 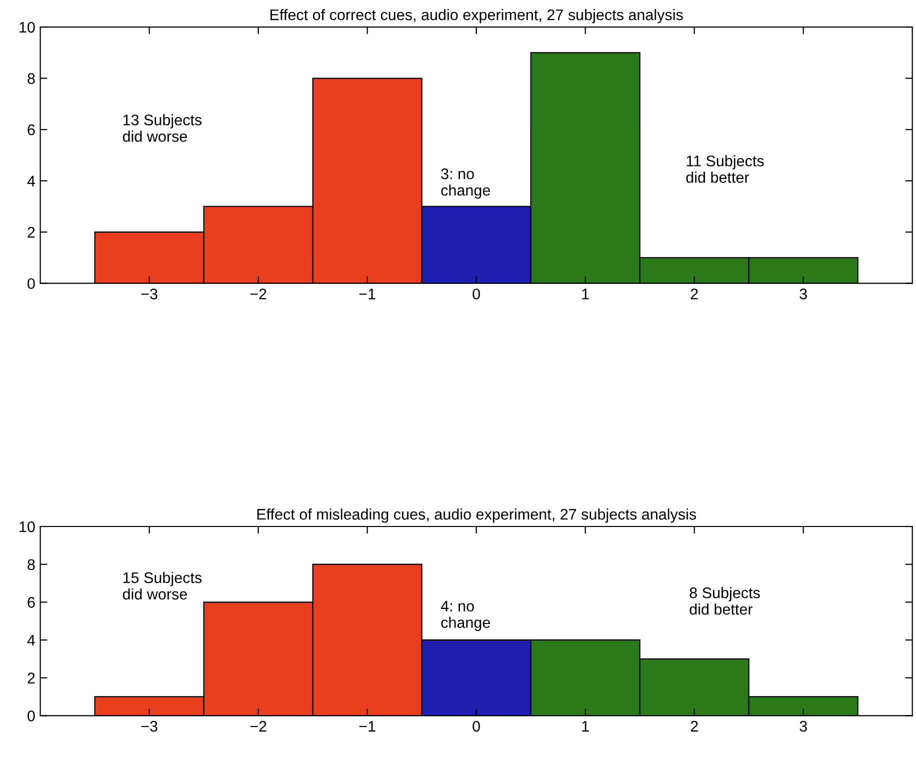 What do you see at coordinates (162, 128) in the screenshot?
I see `annotation: 13 Subjects did worse` at bounding box center [162, 128].